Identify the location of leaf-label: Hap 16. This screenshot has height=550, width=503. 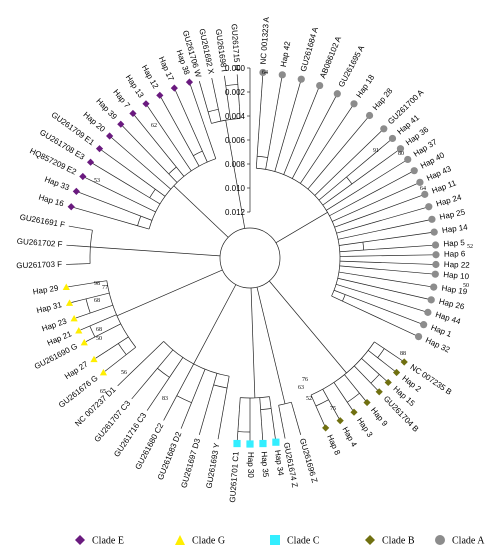
(52, 201).